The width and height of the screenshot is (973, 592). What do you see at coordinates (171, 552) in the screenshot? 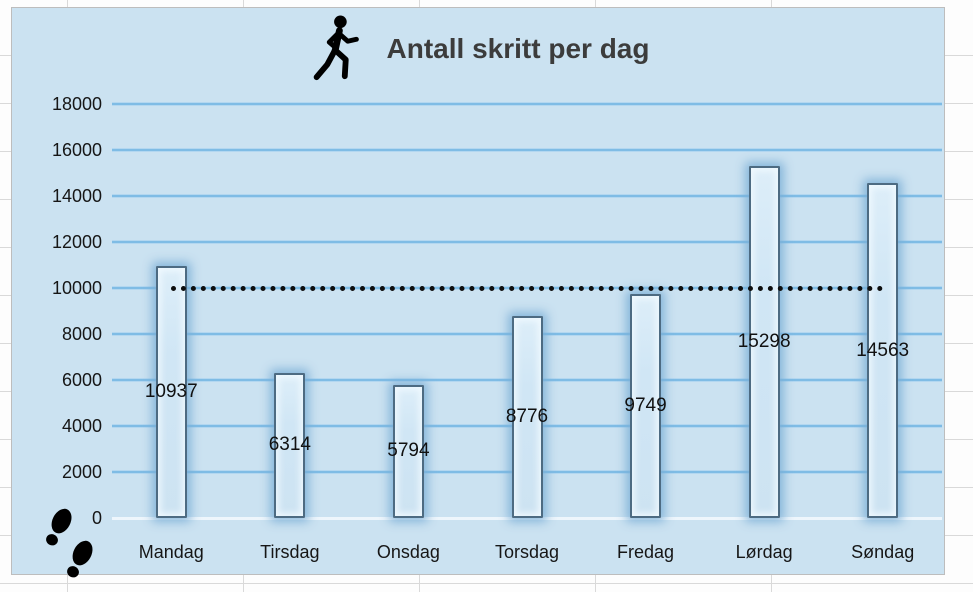
I see `x-category-label-mandag: Mandag` at bounding box center [171, 552].